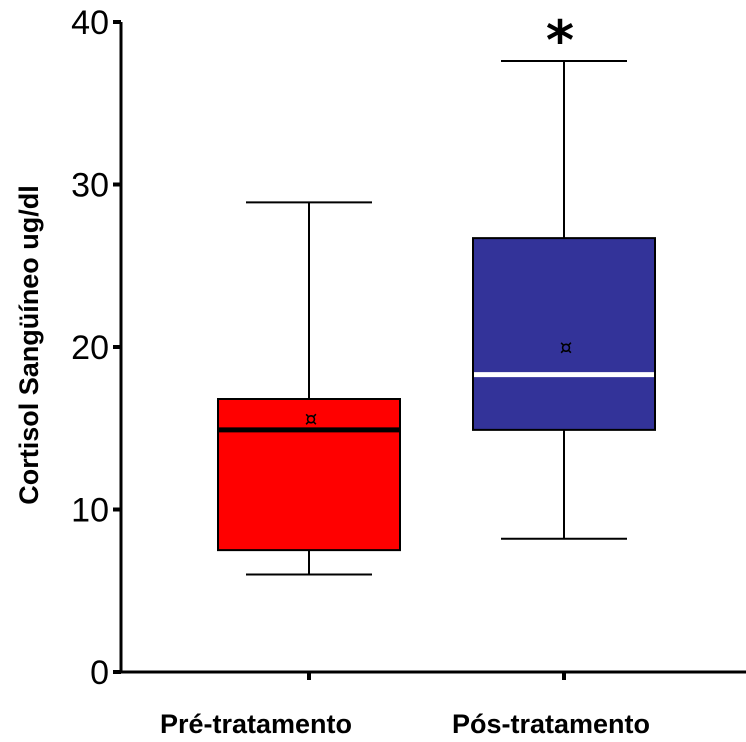 This screenshot has height=742, width=746. What do you see at coordinates (90, 511) in the screenshot?
I see `y-tick-label: 10` at bounding box center [90, 511].